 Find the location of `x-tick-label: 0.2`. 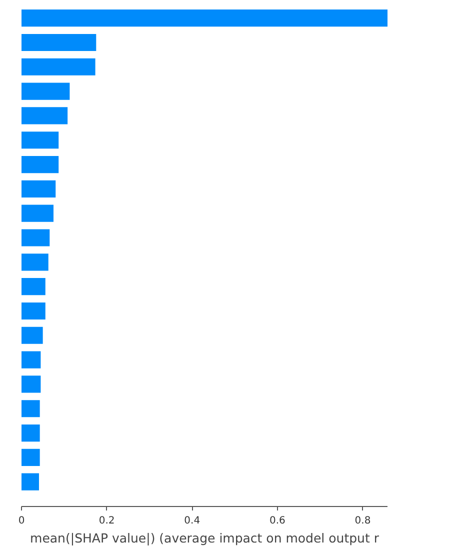

x-tick-label: 0.2 is located at coordinates (106, 521).